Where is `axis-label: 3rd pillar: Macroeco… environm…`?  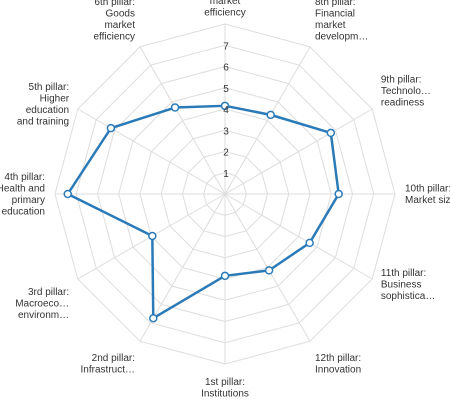
axis-label: 3rd pillar: Macroeco… environm… is located at coordinates (42, 304).